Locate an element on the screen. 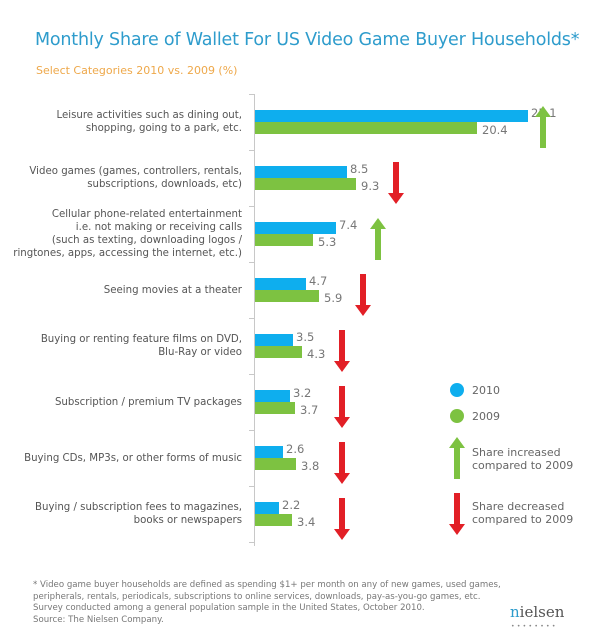 The image size is (600, 639). legend-up-arrow-icon is located at coordinates (458, 458).